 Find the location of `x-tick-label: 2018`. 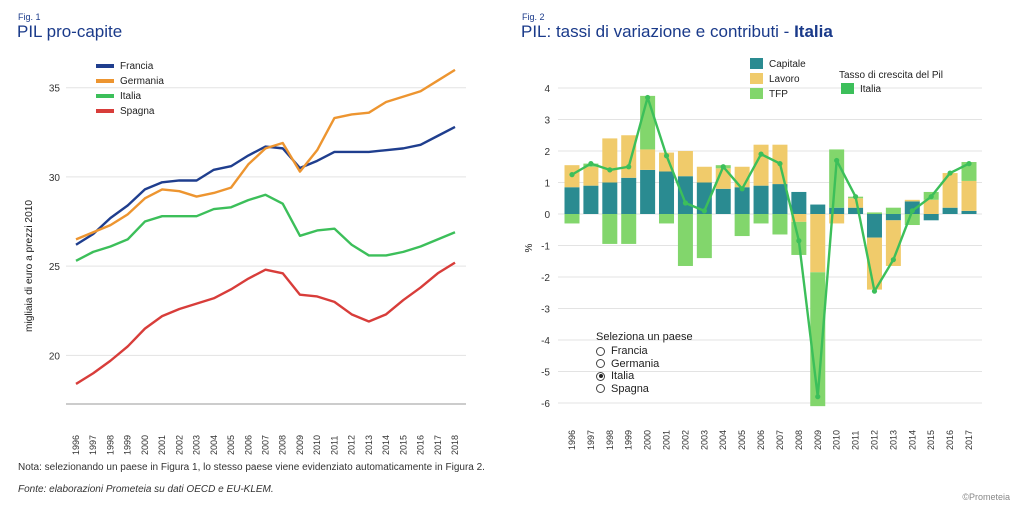

x-tick-label: 2018 is located at coordinates (455, 445).